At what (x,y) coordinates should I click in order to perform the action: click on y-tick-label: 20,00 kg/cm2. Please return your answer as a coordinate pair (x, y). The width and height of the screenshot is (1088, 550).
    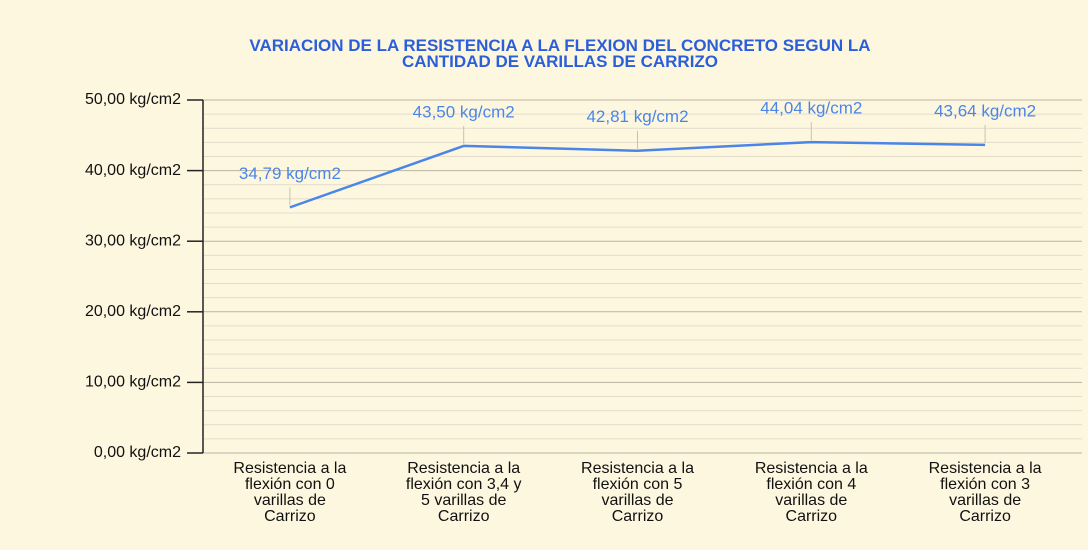
    Looking at the image, I should click on (133, 311).